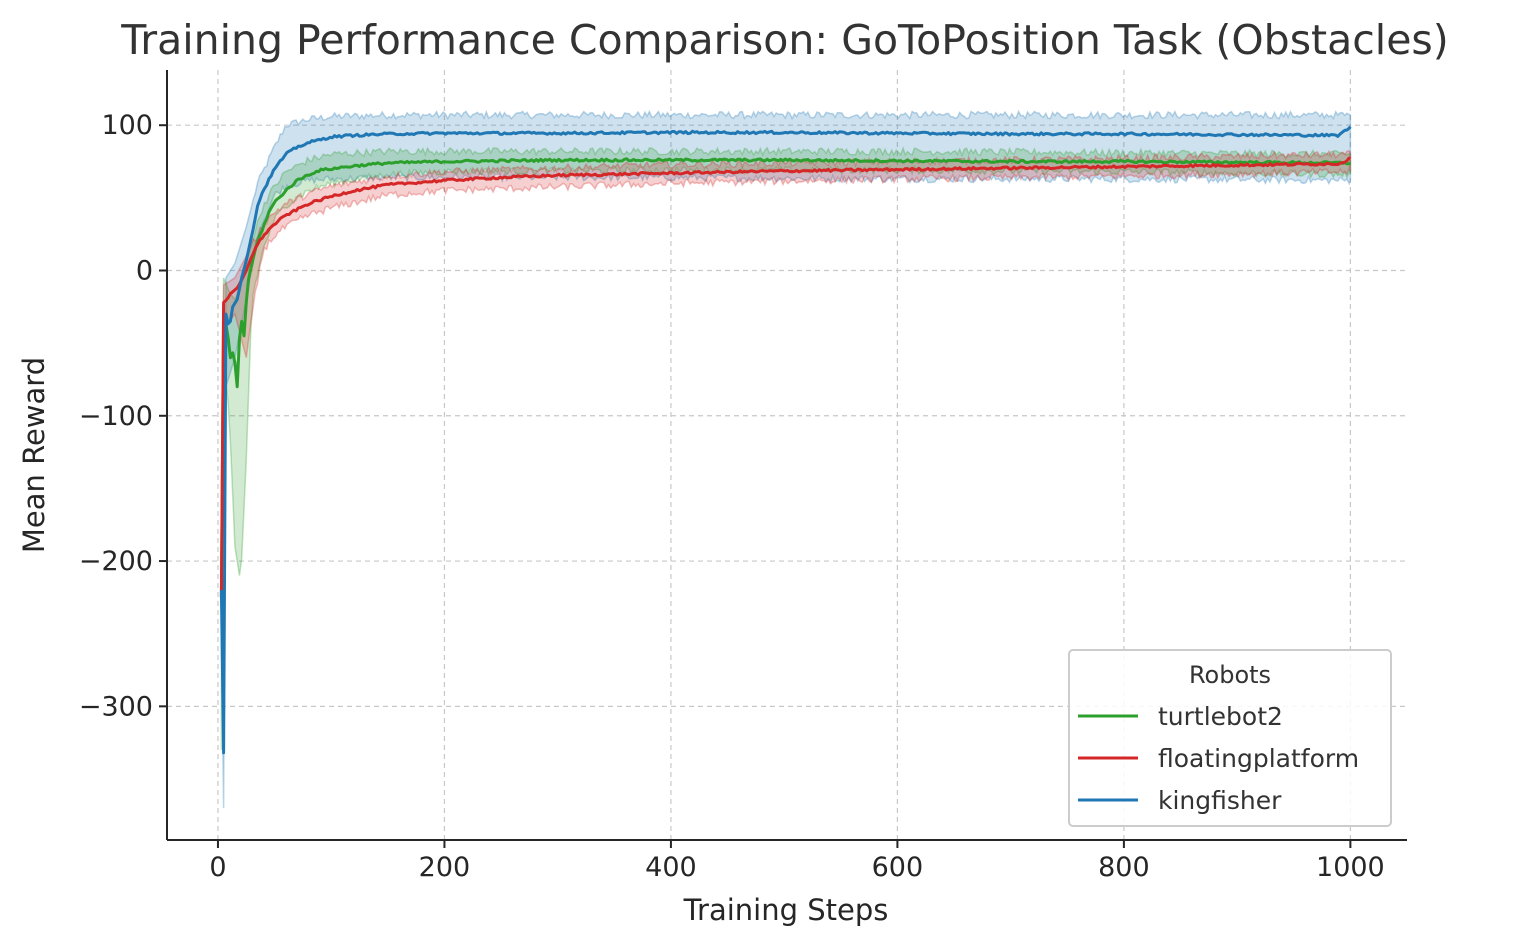 The image size is (1525, 947). What do you see at coordinates (217, 867) in the screenshot?
I see `x-tick-label-0: 0` at bounding box center [217, 867].